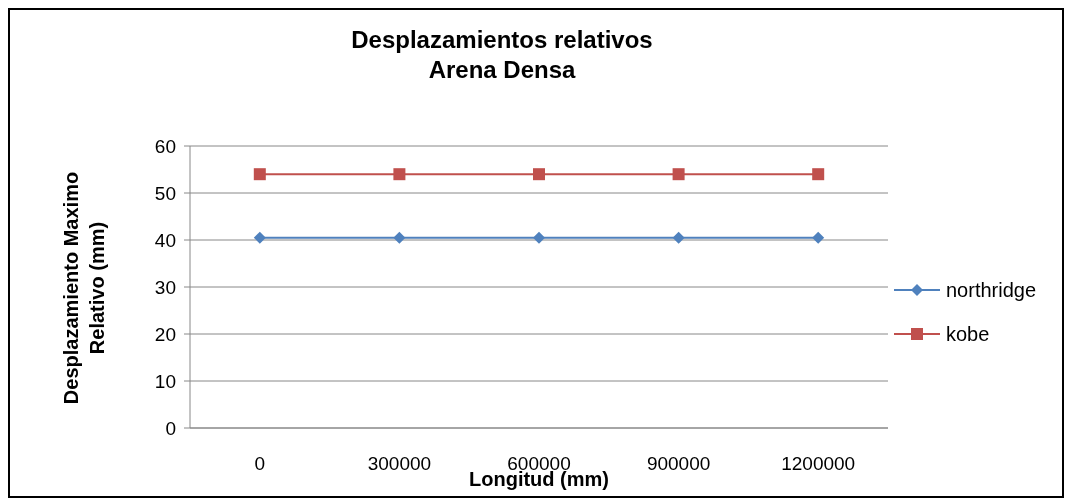  What do you see at coordinates (165, 381) in the screenshot?
I see `y-tick-label: 10` at bounding box center [165, 381].